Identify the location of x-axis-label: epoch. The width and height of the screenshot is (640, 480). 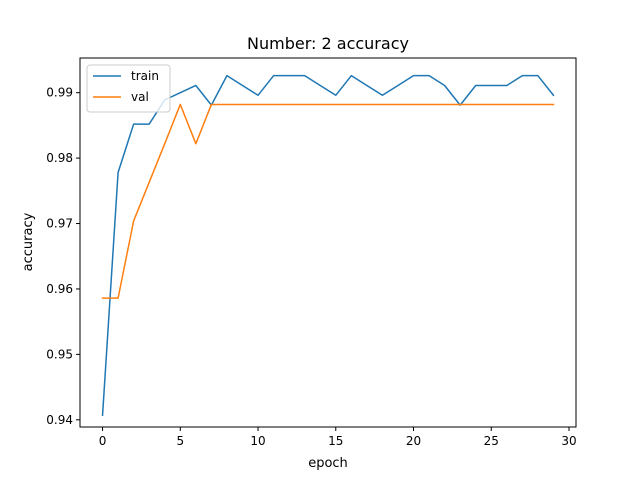
(328, 463).